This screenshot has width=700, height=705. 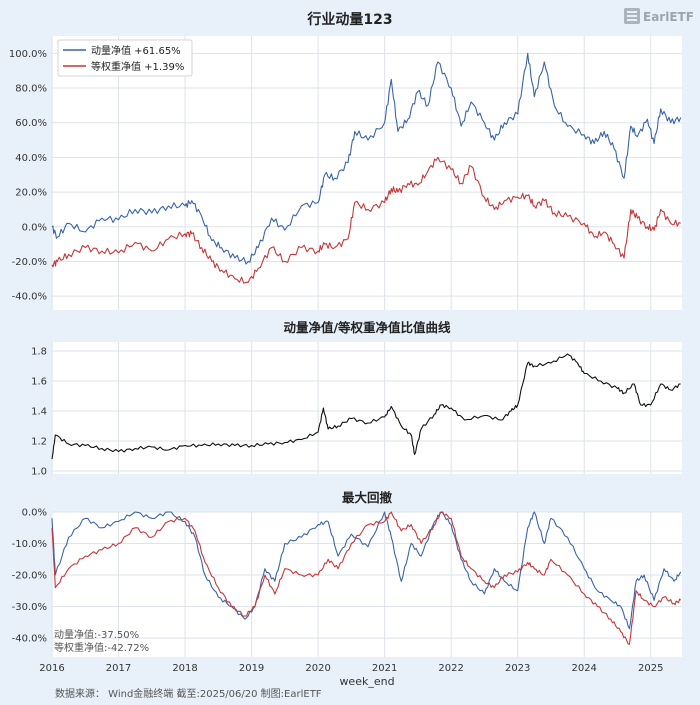 I want to click on logo: EarlETF, so click(x=659, y=16).